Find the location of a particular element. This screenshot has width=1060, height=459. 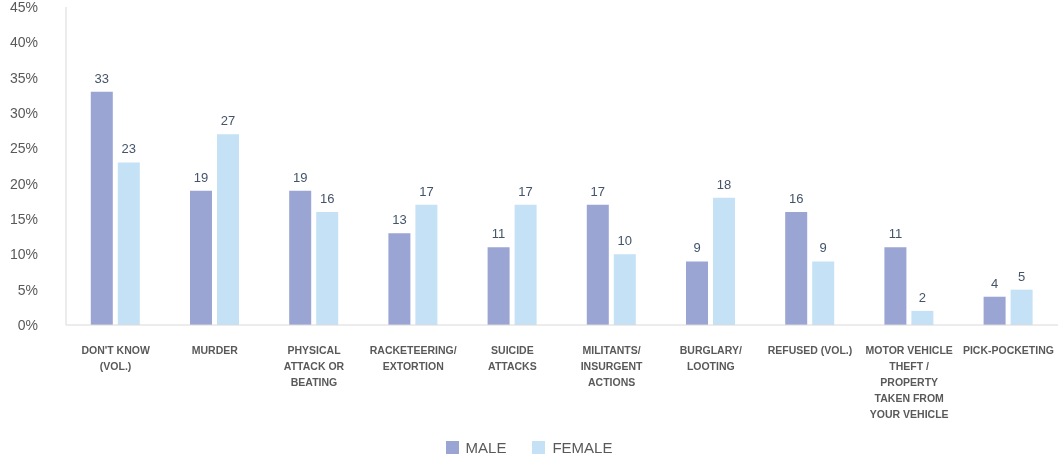

x-tick-label: DON'T KNOW (VOL.) is located at coordinates (115, 358).